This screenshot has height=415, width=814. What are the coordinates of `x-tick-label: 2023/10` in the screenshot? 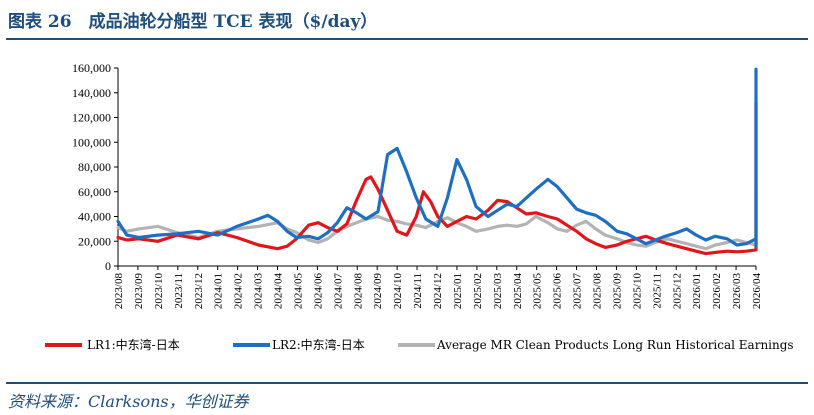 It's located at (159, 291).